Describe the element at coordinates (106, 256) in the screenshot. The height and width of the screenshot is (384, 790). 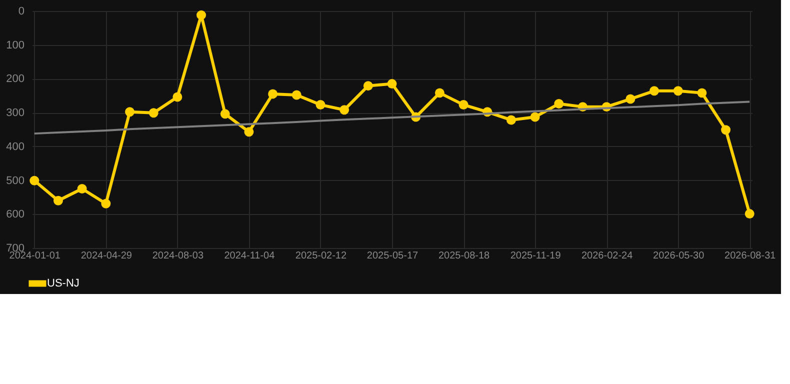
I see `x-tick-label: 2024-04-29` at that location.